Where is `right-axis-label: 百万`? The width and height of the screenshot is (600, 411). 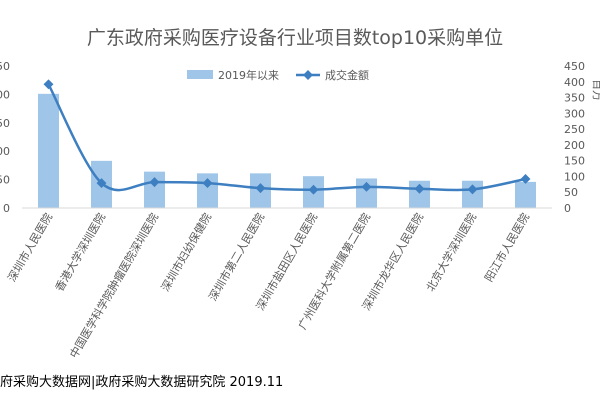 right-axis-label: 百万 is located at coordinates (595, 90).